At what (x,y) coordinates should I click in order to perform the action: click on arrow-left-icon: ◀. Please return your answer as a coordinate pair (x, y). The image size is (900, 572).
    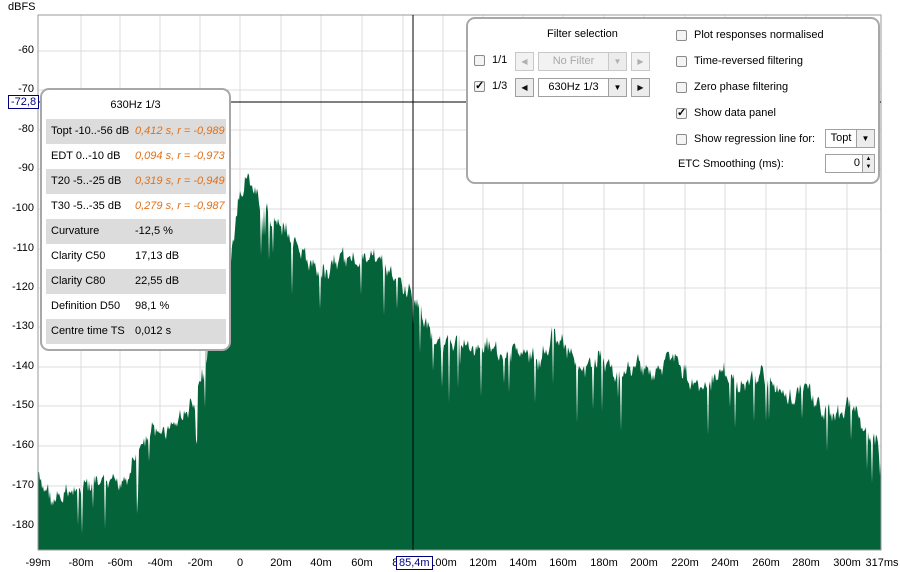
    Looking at the image, I should click on (524, 61).